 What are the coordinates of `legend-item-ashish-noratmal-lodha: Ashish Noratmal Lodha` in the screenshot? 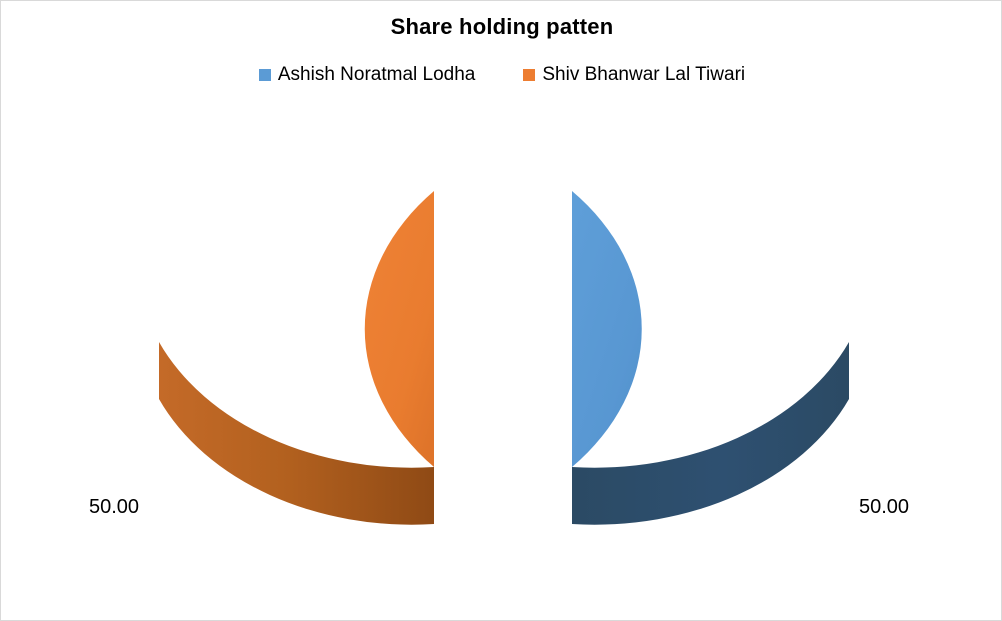 It's located at (367, 74).